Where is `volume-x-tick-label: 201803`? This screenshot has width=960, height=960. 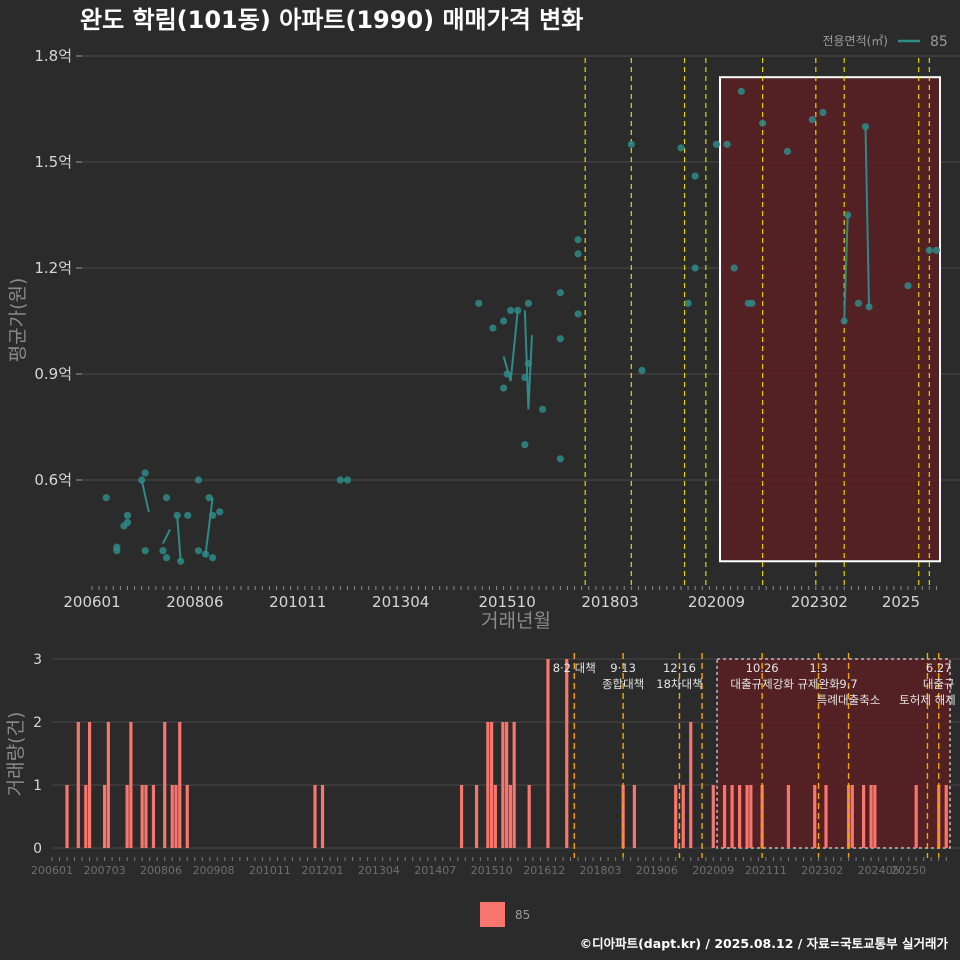
volume-x-tick-label: 201803 is located at coordinates (601, 870).